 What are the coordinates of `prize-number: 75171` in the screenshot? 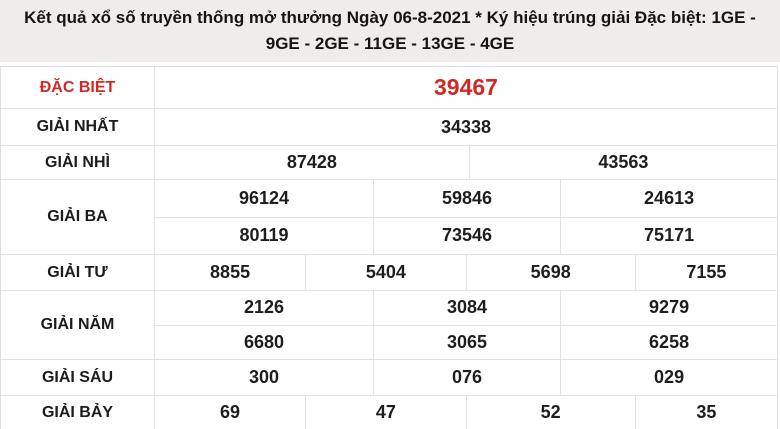 It's located at (669, 235).